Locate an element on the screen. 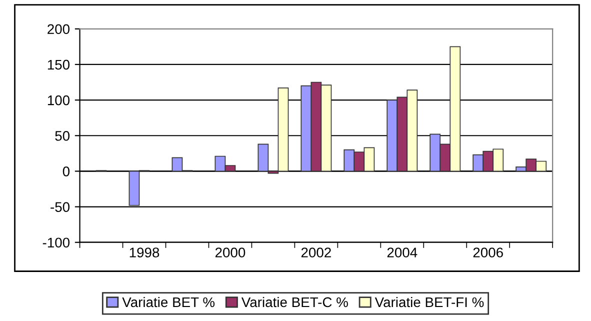 The image size is (591, 321). y-tick-label: -100 is located at coordinates (56, 243).